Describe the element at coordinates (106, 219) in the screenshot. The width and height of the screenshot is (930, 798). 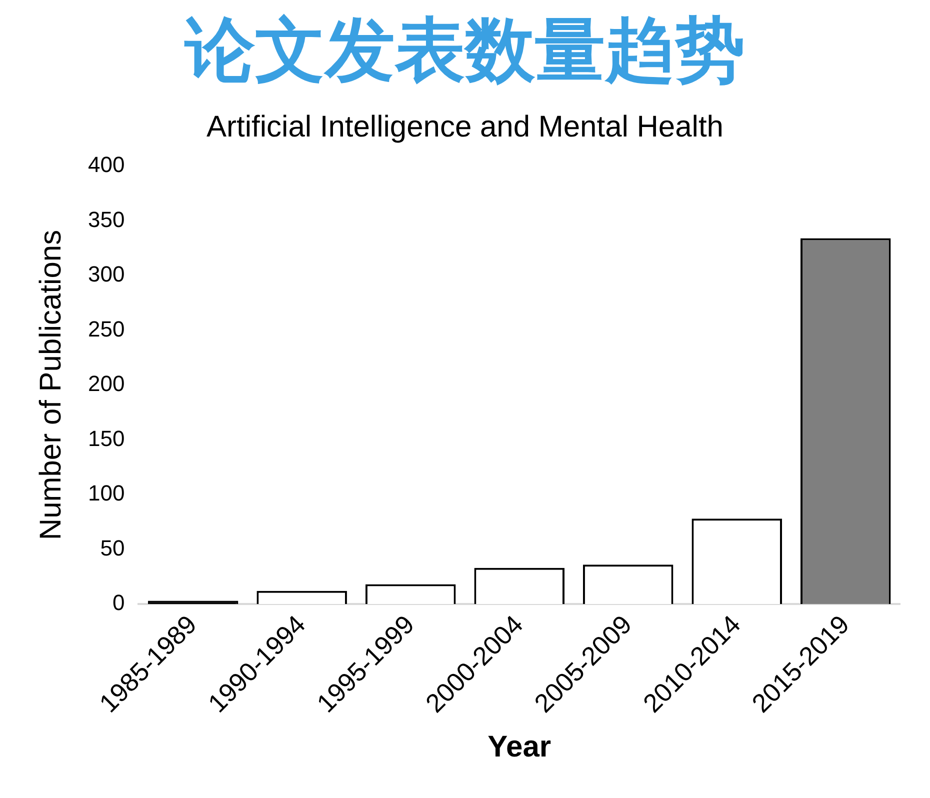
I see `y-tick-label: 350` at that location.